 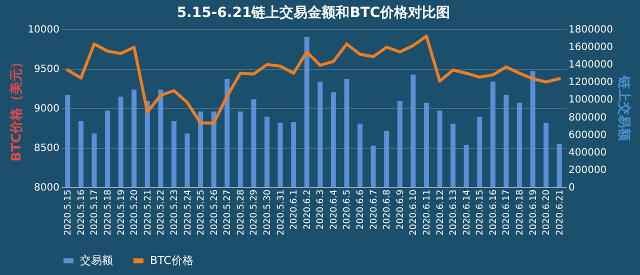 What do you see at coordinates (374, 210) in the screenshot?
I see `x-tick-label: 2020.6.7` at bounding box center [374, 210].